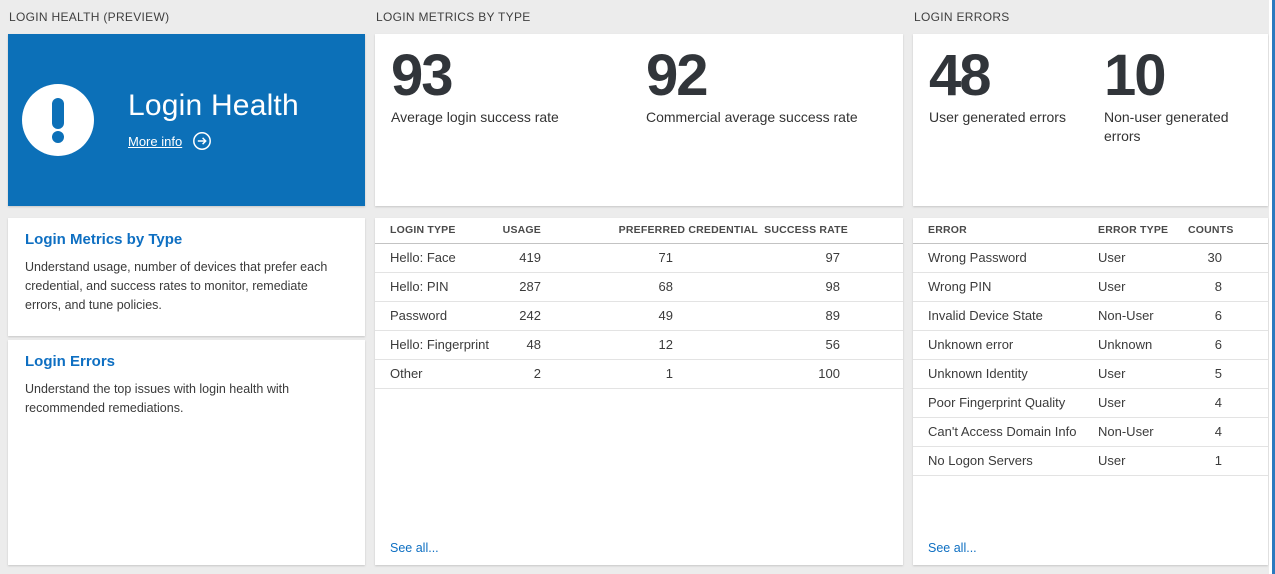 Image resolution: width=1275 pixels, height=574 pixels. I want to click on table-row: Hello: Face 419 71 97, so click(639, 258).